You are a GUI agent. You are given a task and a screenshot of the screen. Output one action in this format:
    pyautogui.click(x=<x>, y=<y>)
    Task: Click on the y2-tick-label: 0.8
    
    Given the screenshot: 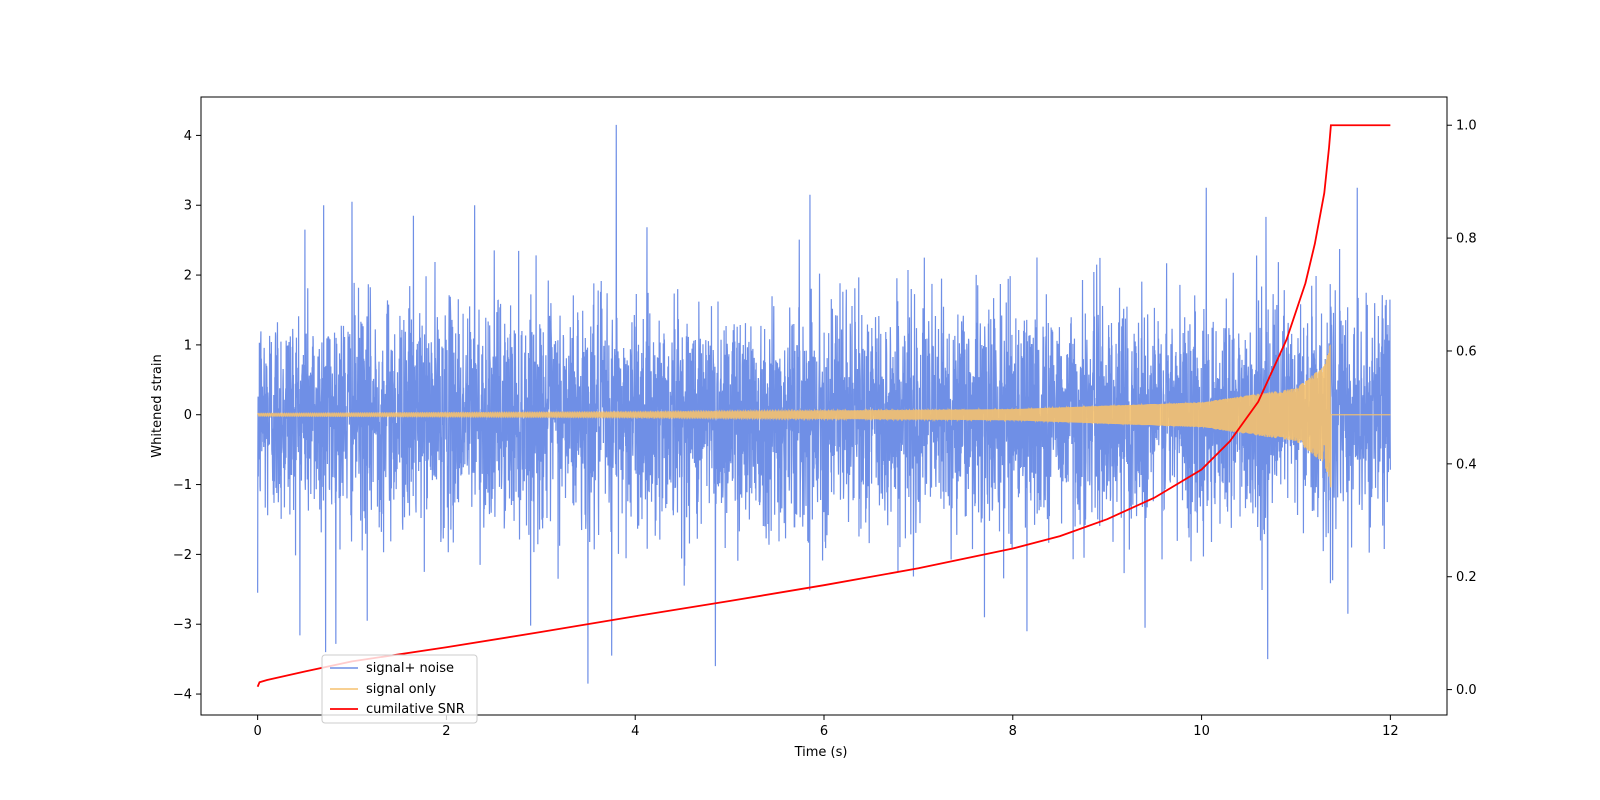 What is the action you would take?
    pyautogui.click(x=1466, y=239)
    